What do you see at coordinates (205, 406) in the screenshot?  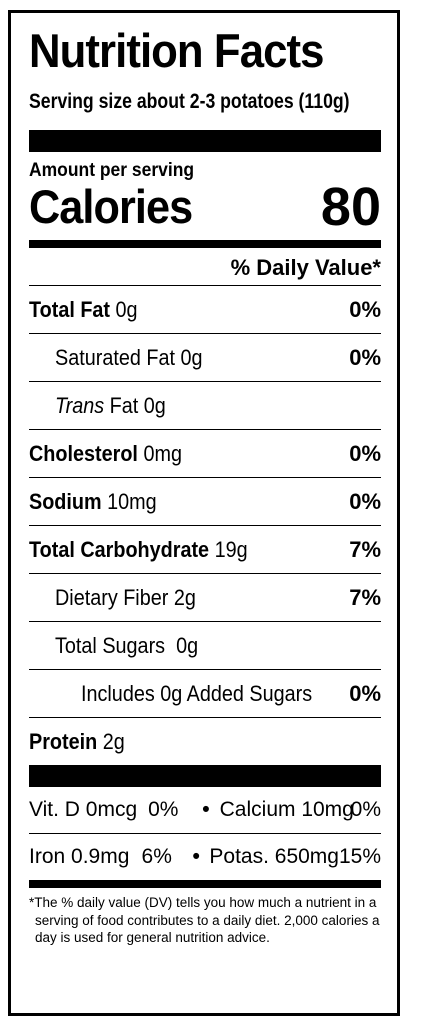 I see `row-trans-fat: Trans Fat 0g` at bounding box center [205, 406].